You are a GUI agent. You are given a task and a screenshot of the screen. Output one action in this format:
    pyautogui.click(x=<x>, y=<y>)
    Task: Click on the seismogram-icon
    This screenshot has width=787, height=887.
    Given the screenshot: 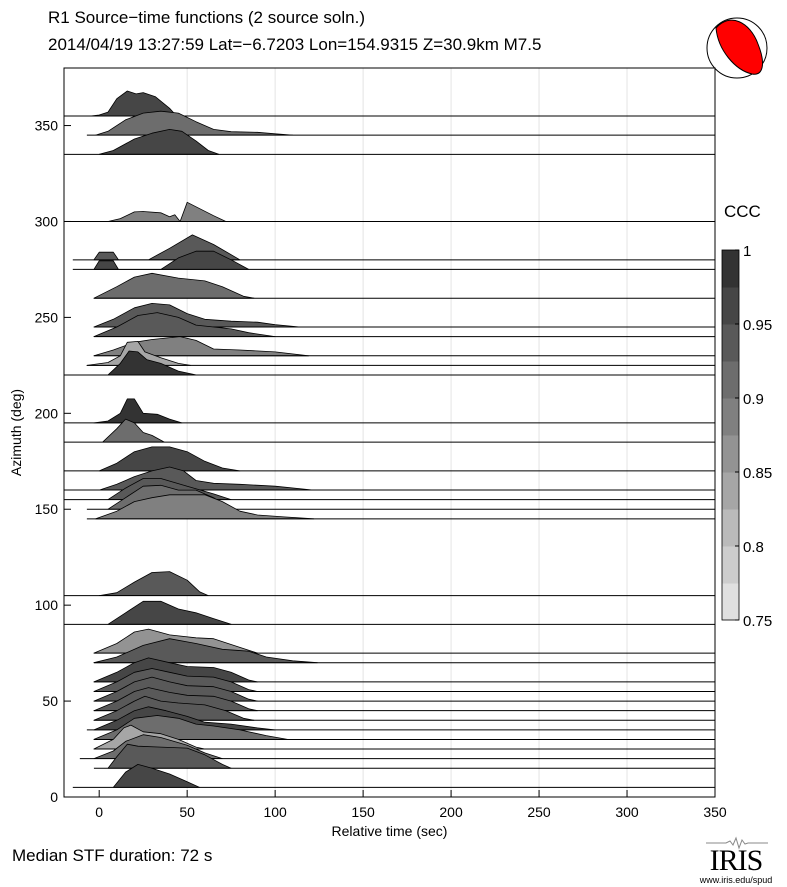 What is the action you would take?
    pyautogui.click(x=737, y=843)
    